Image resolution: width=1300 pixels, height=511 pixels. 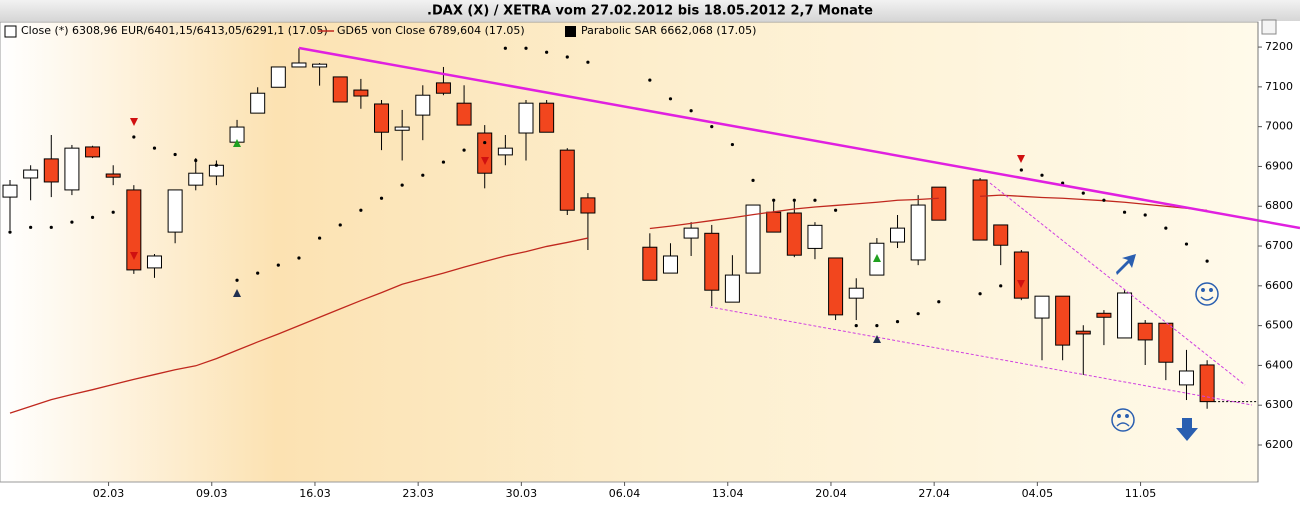 I want to click on y-tick-label: 6800, so click(x=1279, y=205).